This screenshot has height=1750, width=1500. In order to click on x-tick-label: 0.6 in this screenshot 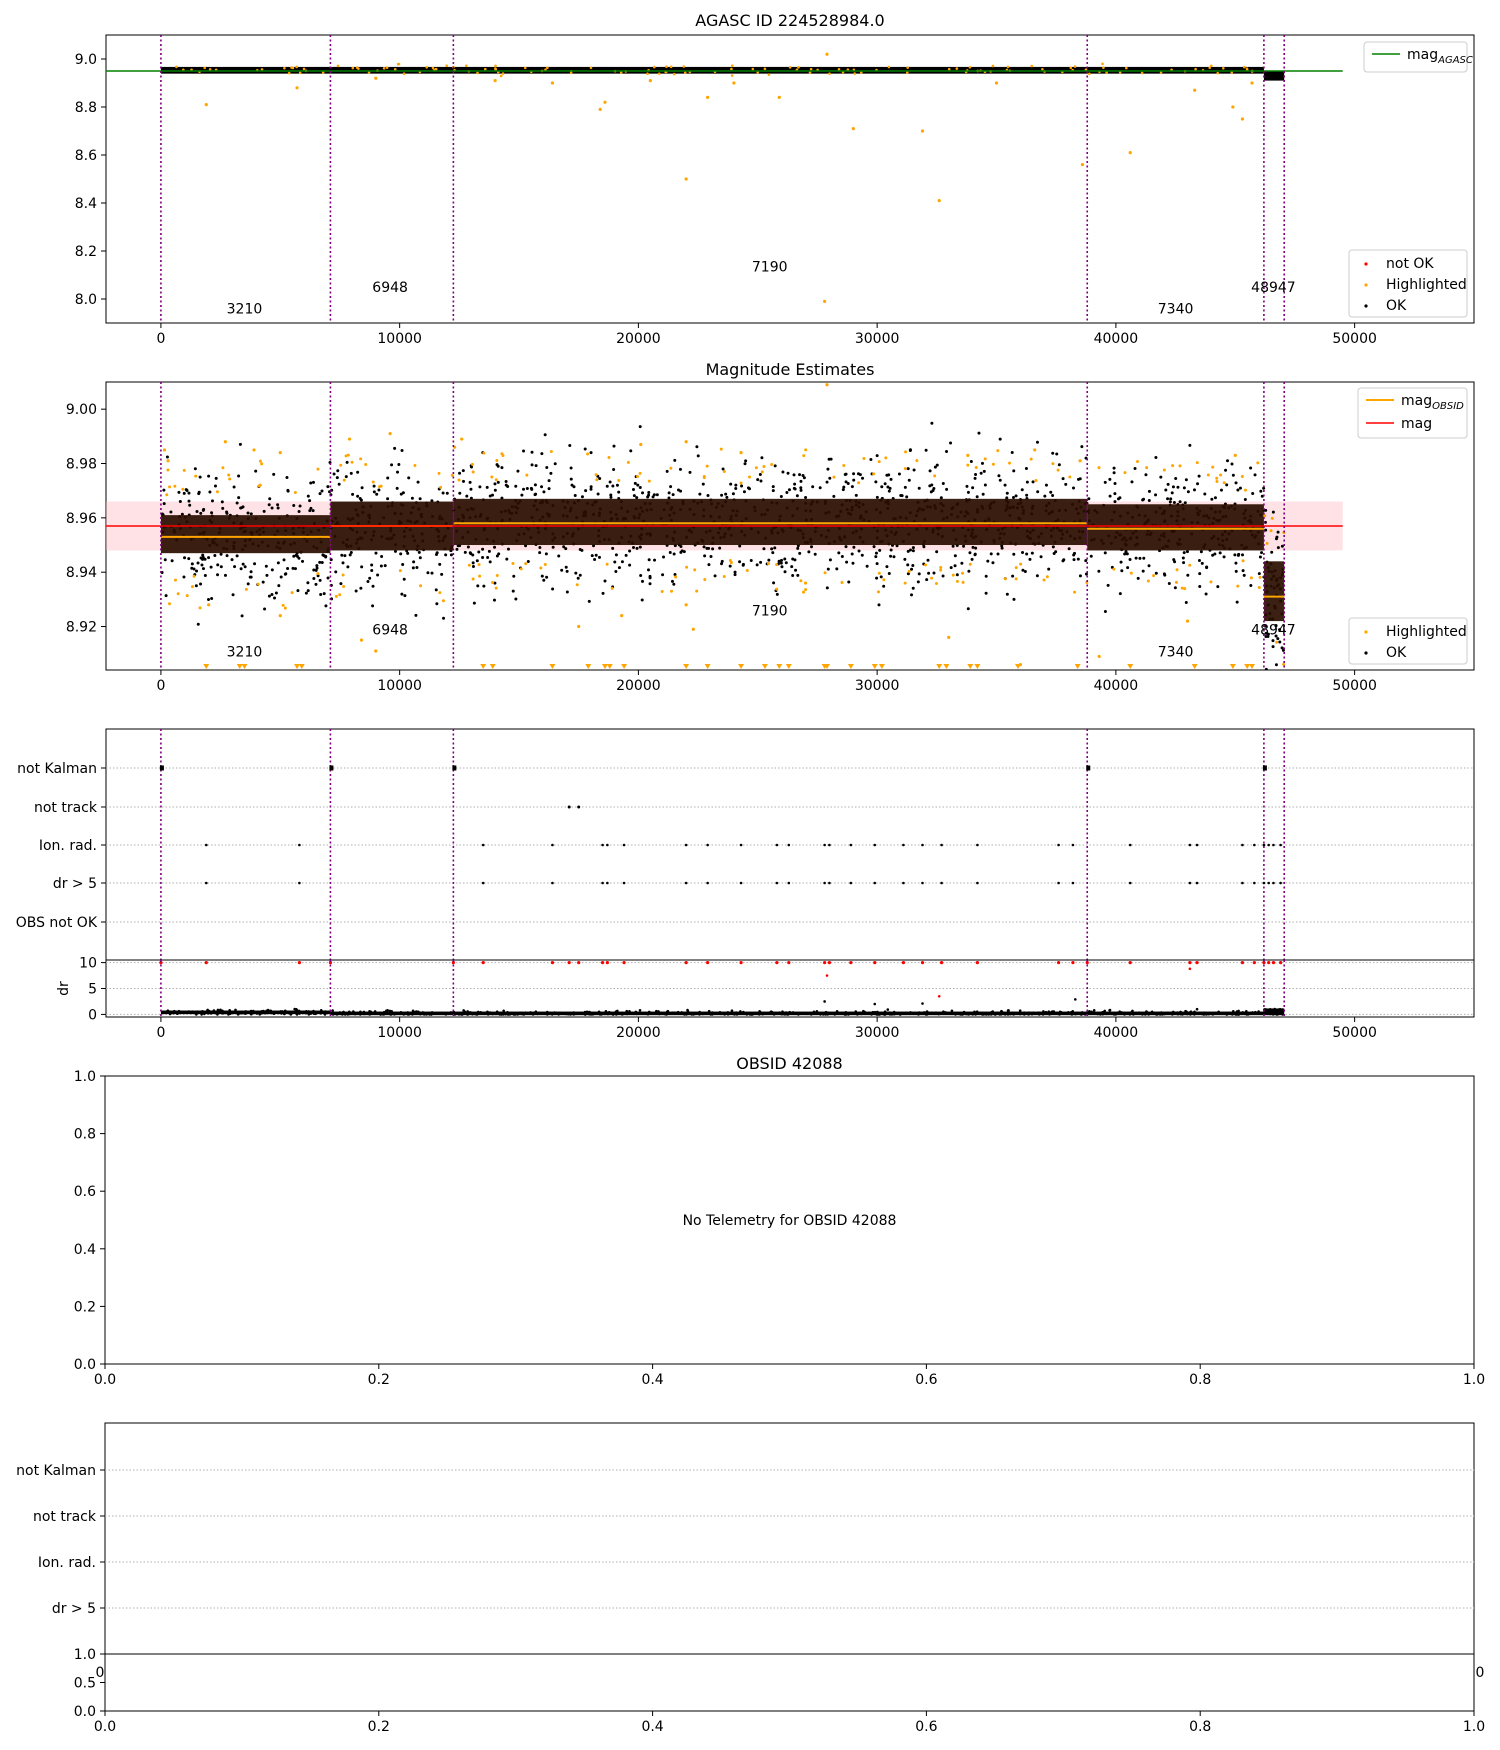, I will do `click(926, 1727)`.